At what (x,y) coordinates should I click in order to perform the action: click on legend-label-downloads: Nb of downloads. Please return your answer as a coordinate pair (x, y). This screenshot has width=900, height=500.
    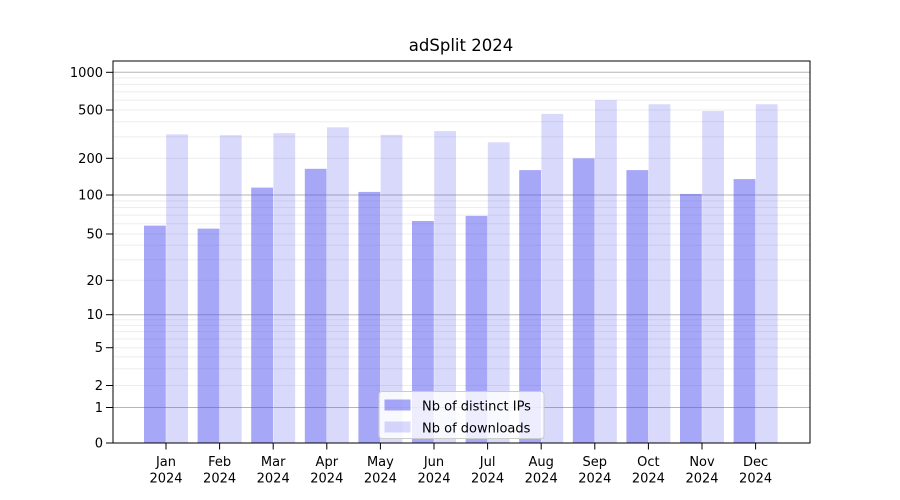
    Looking at the image, I should click on (476, 429).